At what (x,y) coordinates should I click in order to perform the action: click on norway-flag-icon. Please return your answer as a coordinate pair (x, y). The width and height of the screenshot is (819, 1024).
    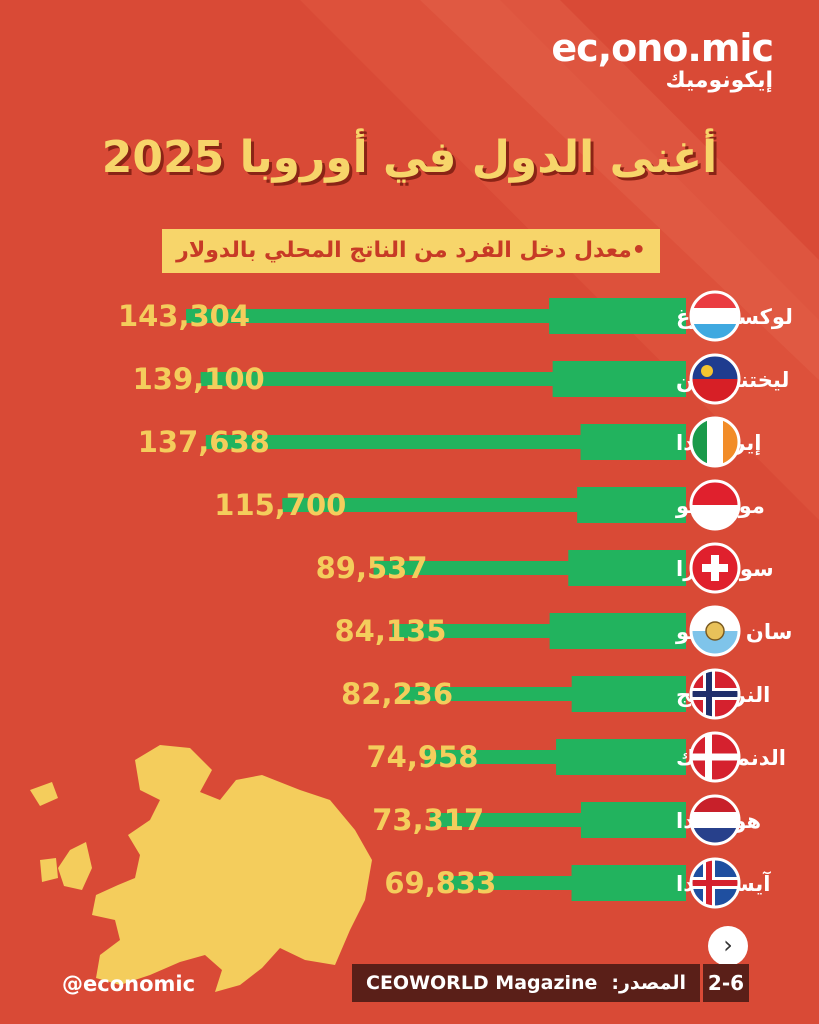
    Looking at the image, I should click on (715, 694).